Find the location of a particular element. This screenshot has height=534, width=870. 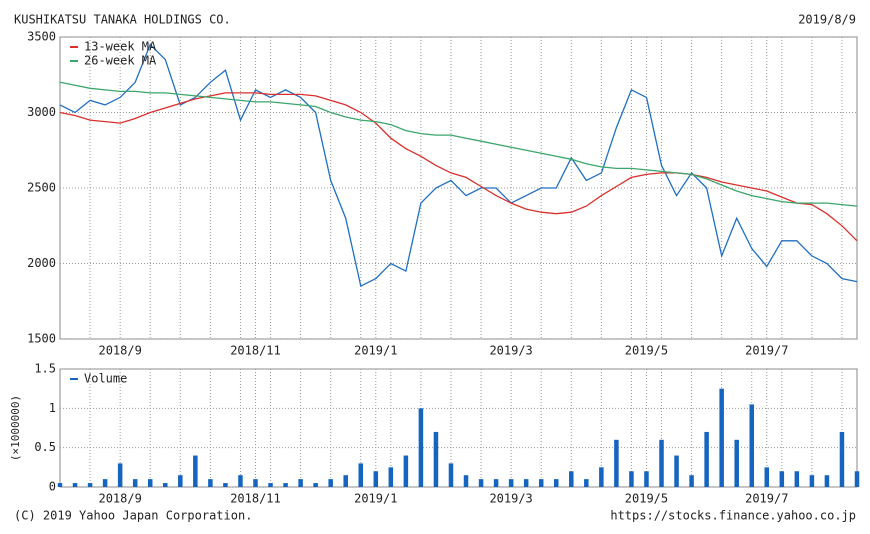

y-tick-label: 0 is located at coordinates (52, 487).